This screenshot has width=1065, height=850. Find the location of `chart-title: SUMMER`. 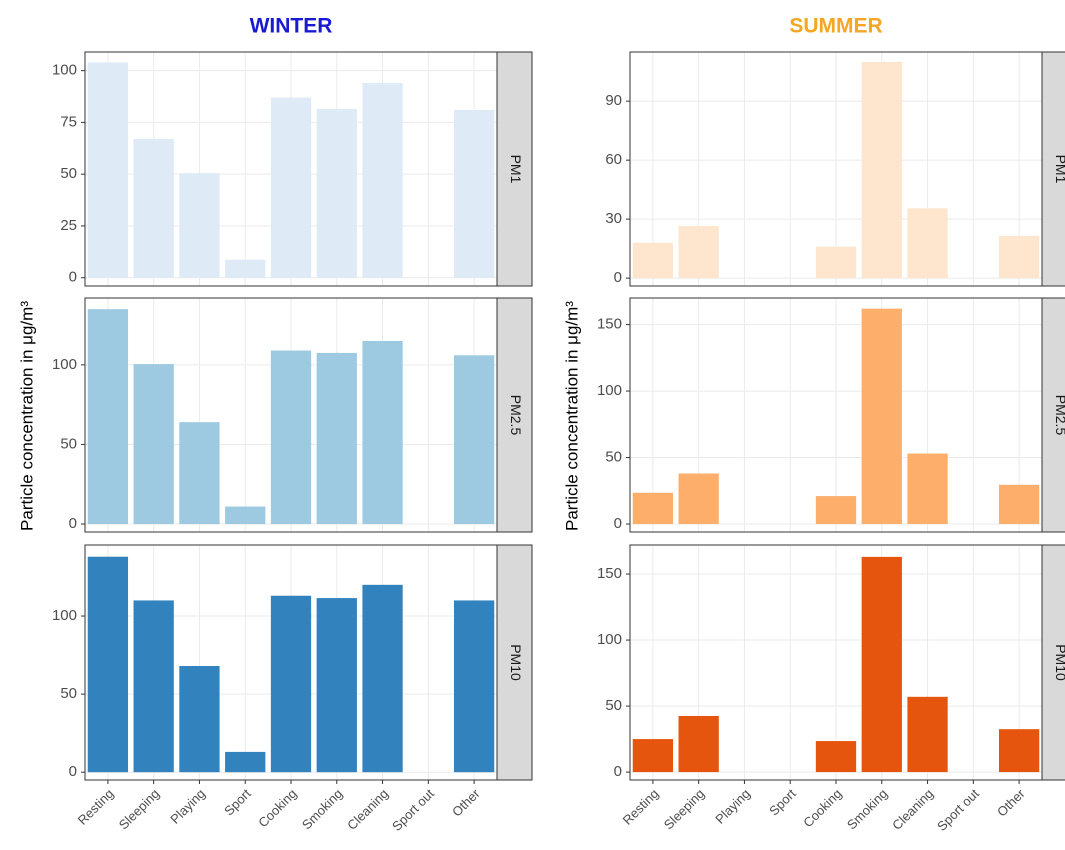

chart-title: SUMMER is located at coordinates (835, 26).